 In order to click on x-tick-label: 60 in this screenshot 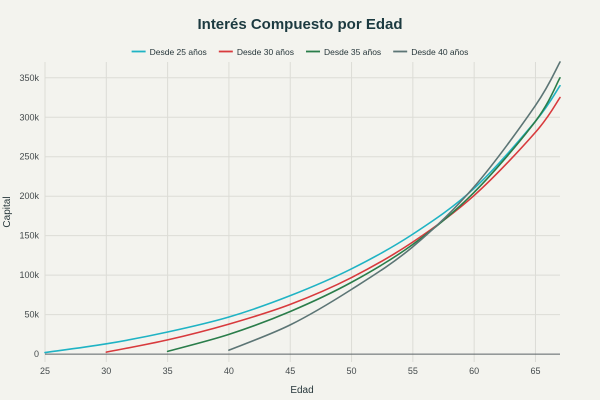, I will do `click(474, 371)`.